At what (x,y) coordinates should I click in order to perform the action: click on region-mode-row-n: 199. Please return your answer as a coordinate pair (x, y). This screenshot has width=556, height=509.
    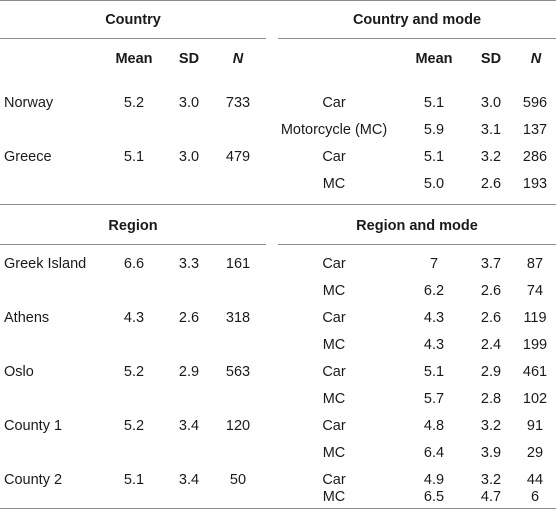
    Looking at the image, I should click on (535, 345).